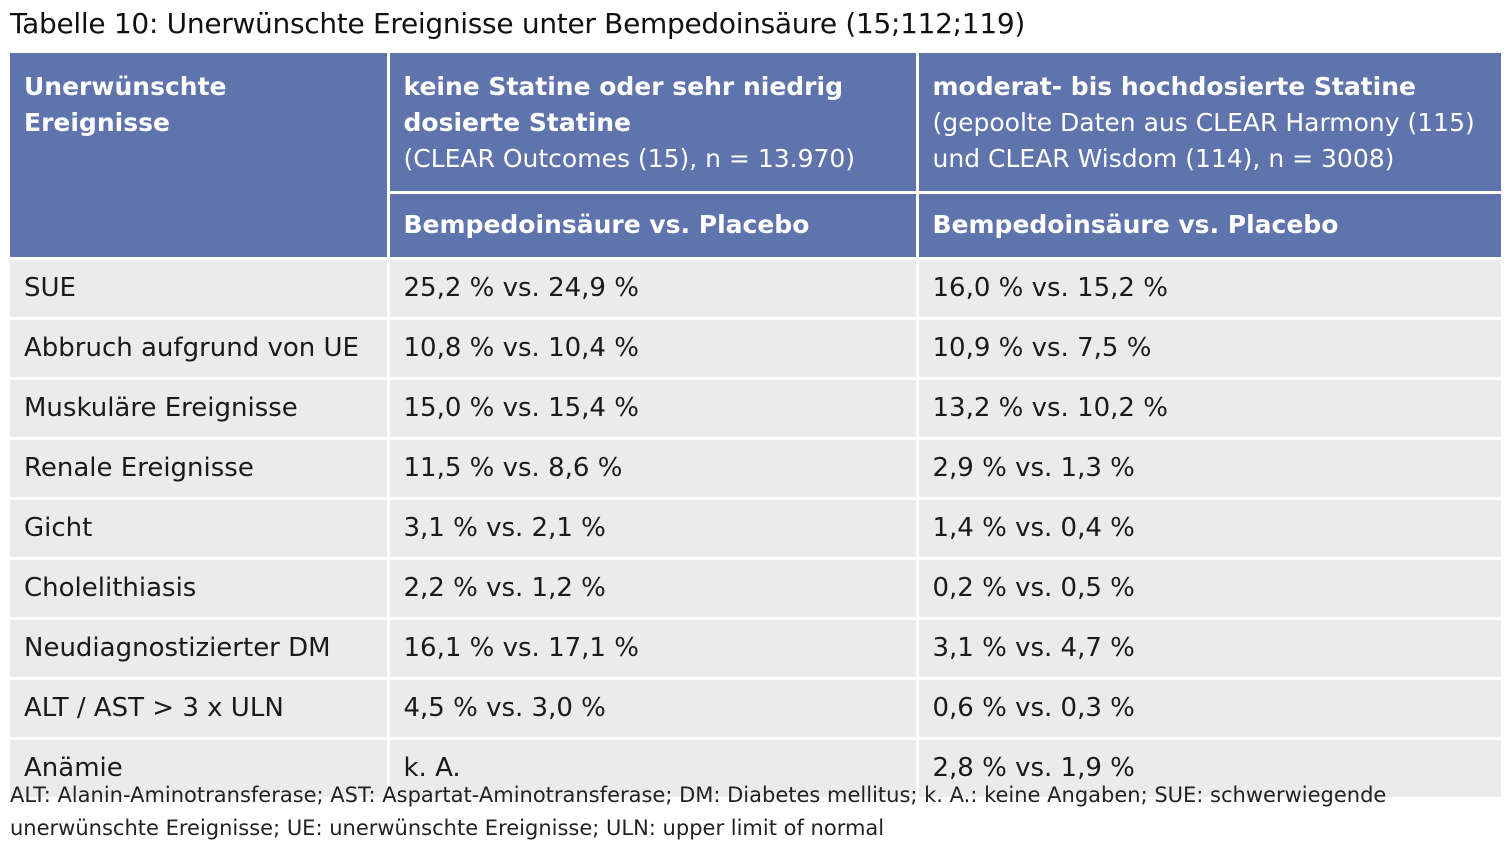  I want to click on high-statin-cell: 16,0 % vs. 15,2 %, so click(1208, 288).